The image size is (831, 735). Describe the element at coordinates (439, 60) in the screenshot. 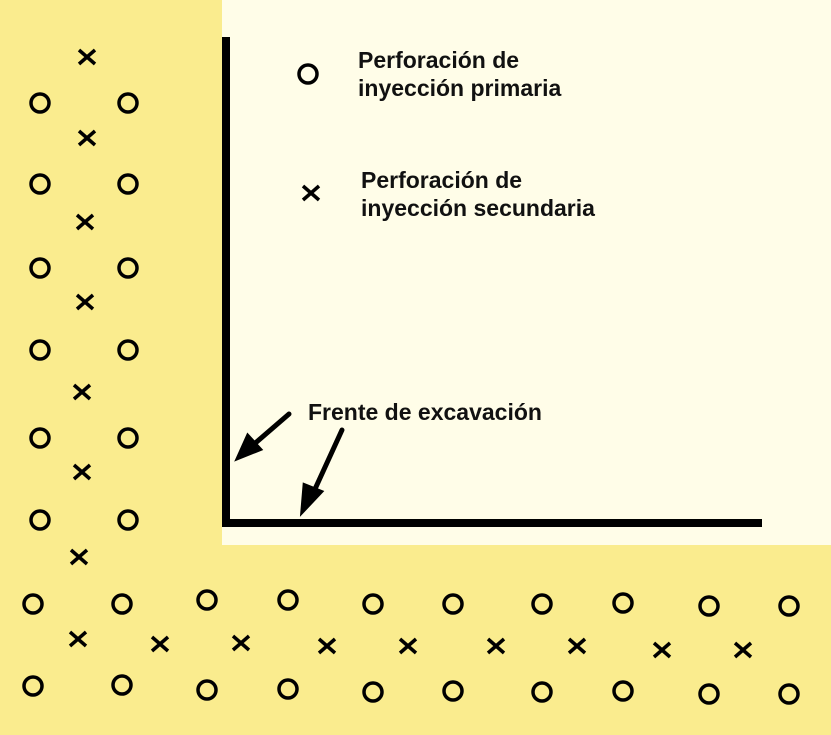

I see `legend-primary-line1: Perforación de` at that location.